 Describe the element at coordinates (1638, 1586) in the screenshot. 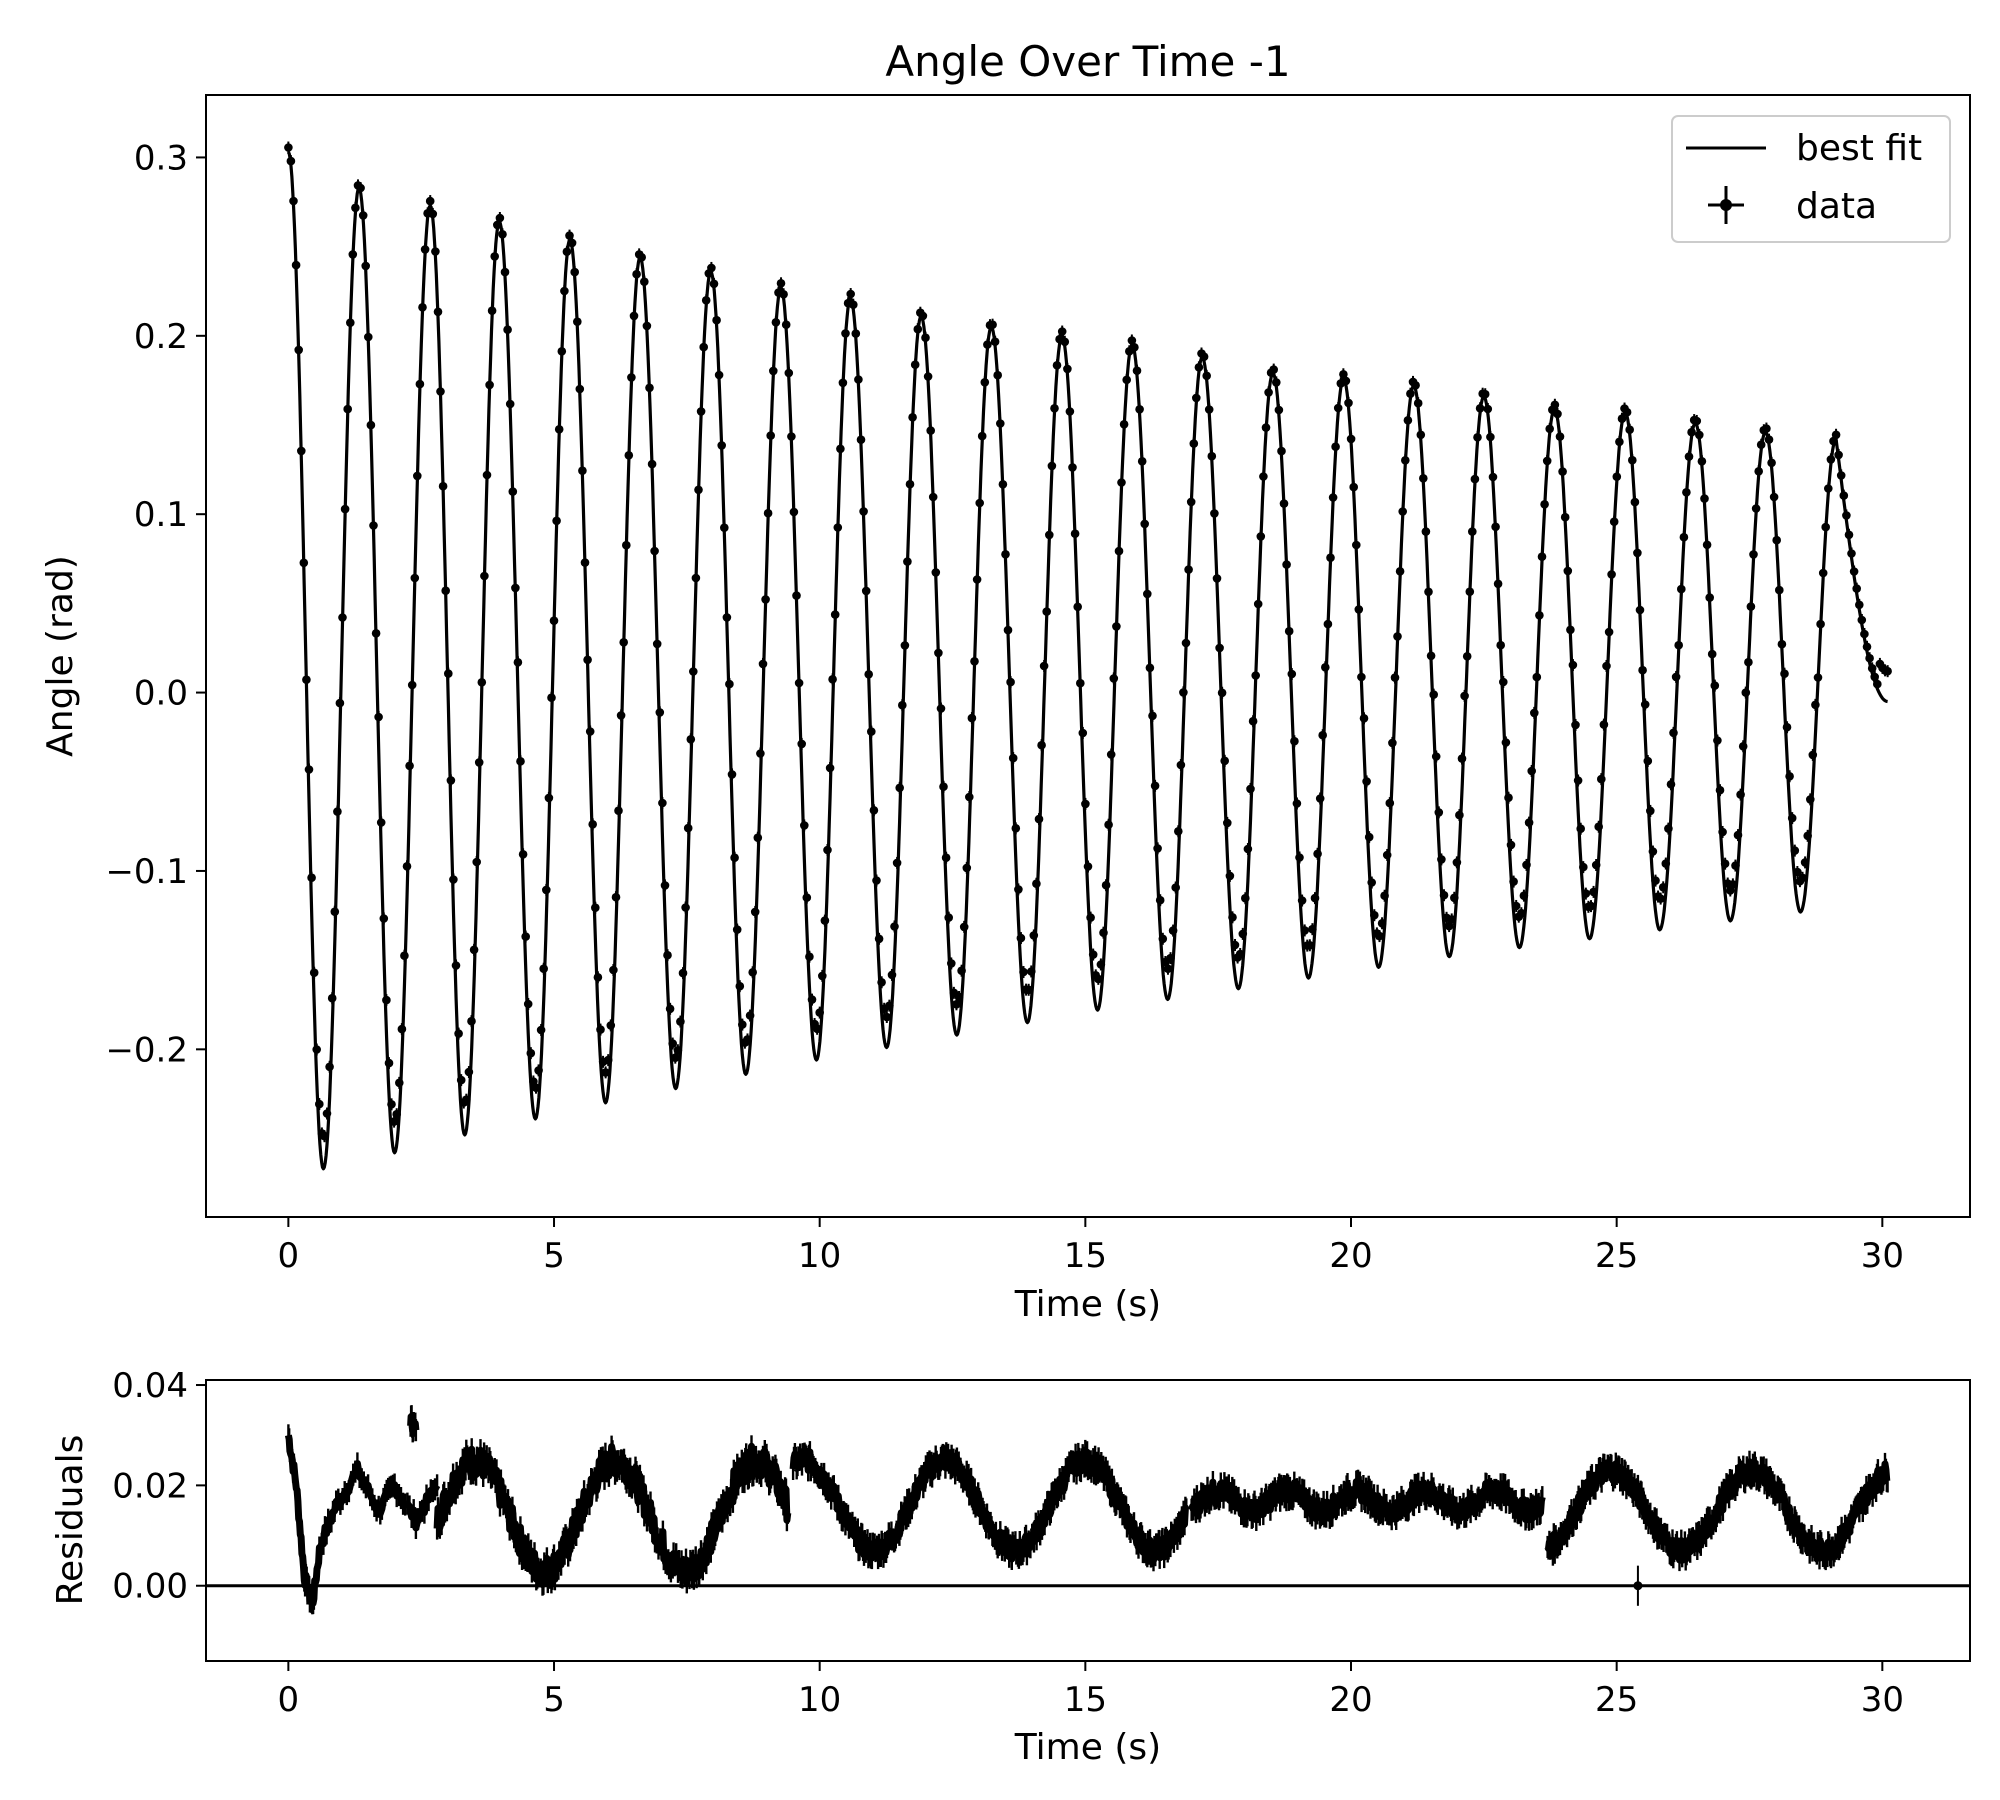

I see `residual-outlier-point` at that location.